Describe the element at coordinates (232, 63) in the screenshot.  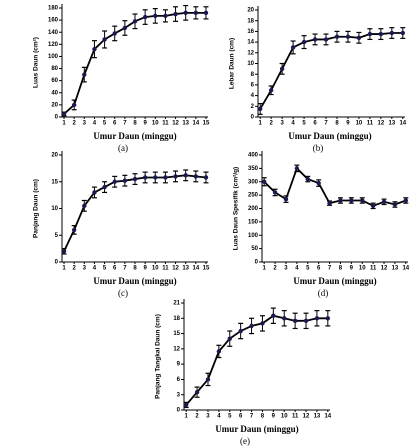
I see `y-axis-label: Lebar Daun (cm)` at that location.